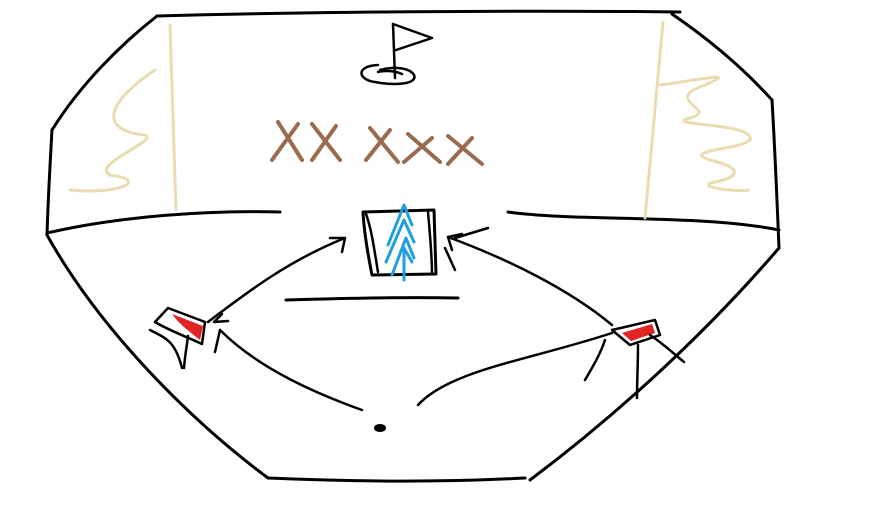 This screenshot has width=876, height=510. What do you see at coordinates (276, 280) in the screenshot?
I see `path-left-bumper-to-ramp` at bounding box center [276, 280].